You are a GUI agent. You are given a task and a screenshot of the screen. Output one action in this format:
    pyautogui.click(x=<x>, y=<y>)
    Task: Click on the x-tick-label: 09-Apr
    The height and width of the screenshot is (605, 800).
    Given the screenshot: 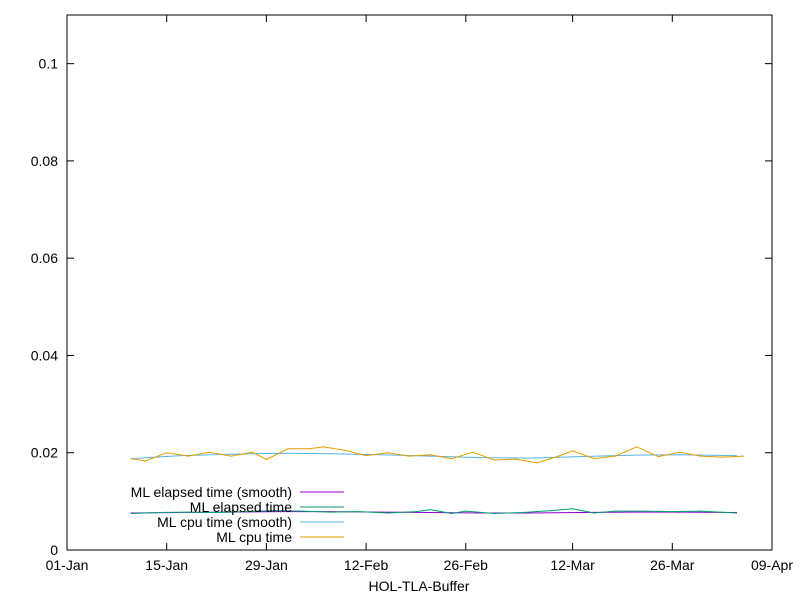 What is the action you would take?
    pyautogui.click(x=772, y=565)
    